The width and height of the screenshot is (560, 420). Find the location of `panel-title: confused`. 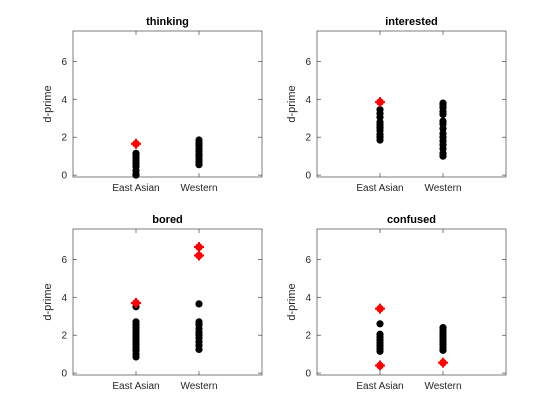

panel-title: confused is located at coordinates (411, 220).